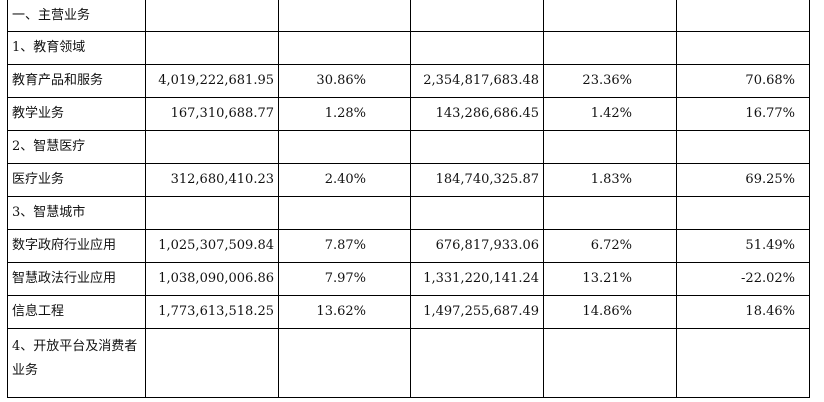 The image size is (824, 402). I want to click on row-label: 教学业务, so click(76, 114).